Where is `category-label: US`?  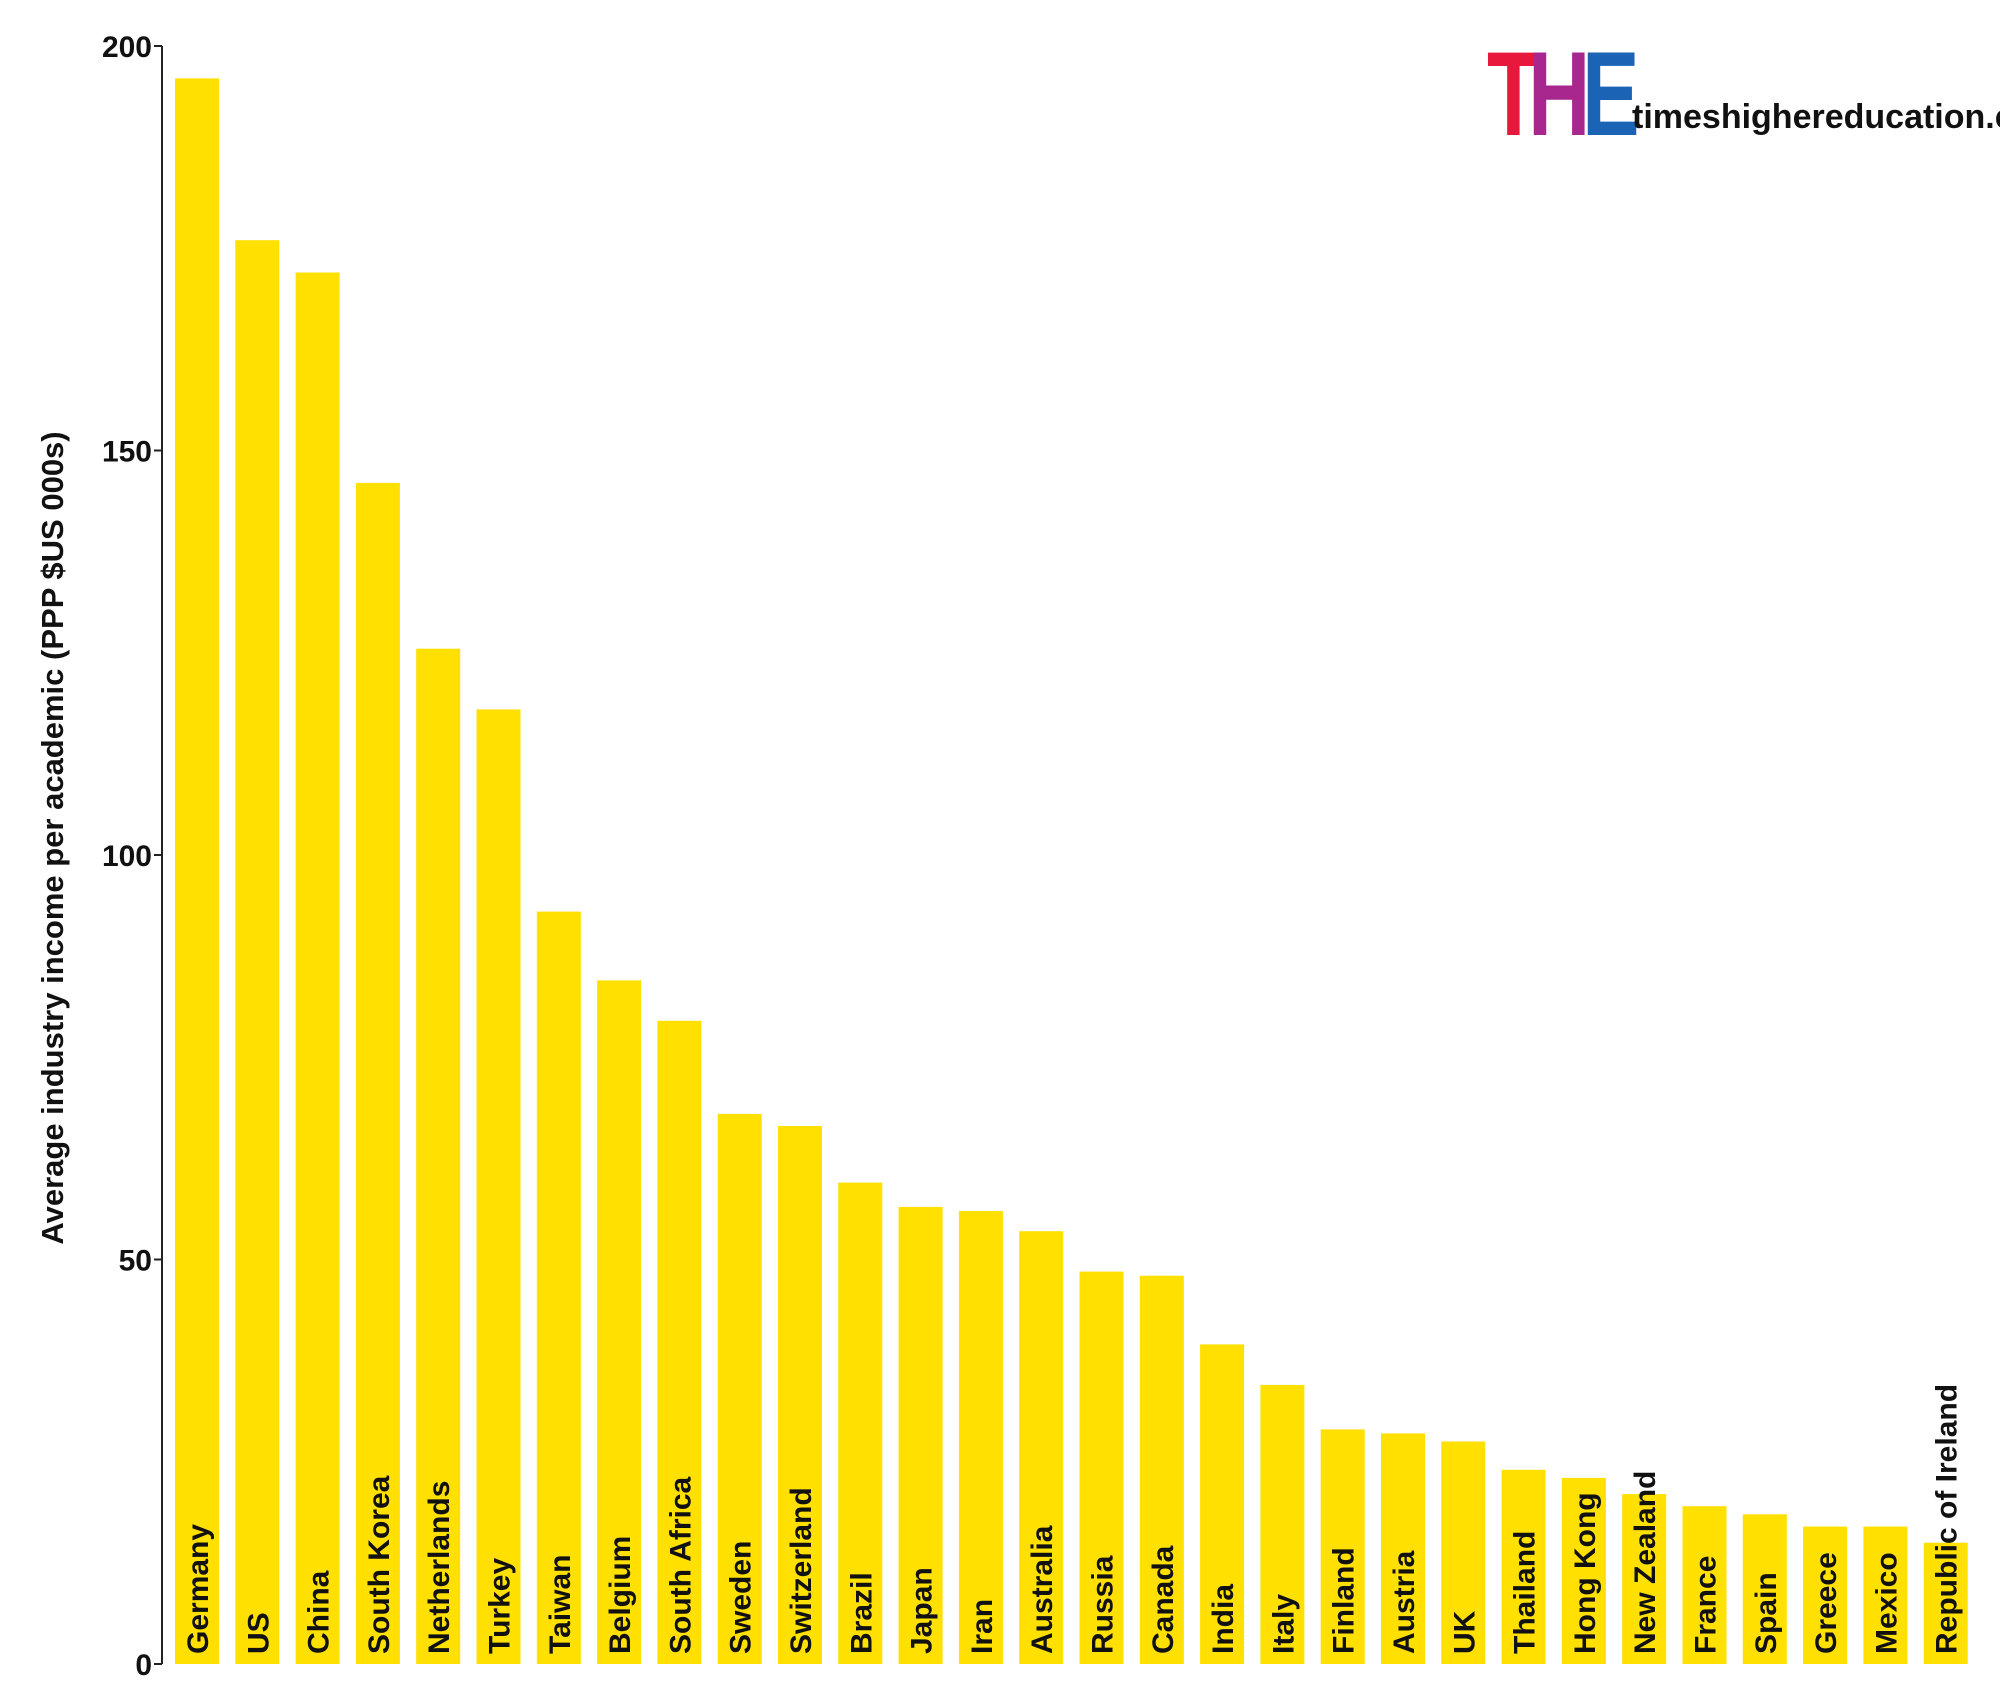 category-label: US is located at coordinates (258, 1633).